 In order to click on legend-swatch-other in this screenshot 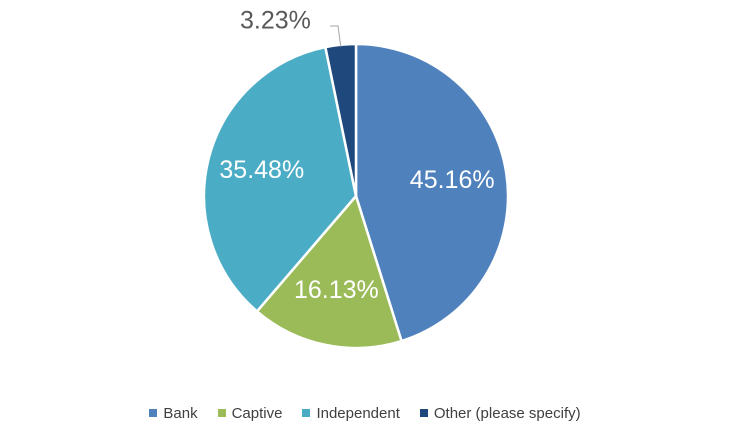, I will do `click(423, 413)`.